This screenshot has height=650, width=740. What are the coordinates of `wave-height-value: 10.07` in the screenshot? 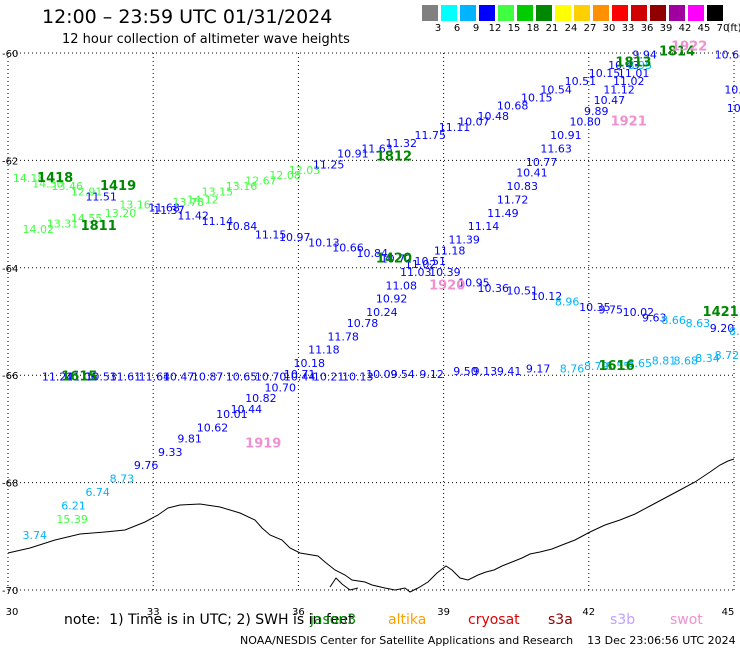 It's located at (474, 121).